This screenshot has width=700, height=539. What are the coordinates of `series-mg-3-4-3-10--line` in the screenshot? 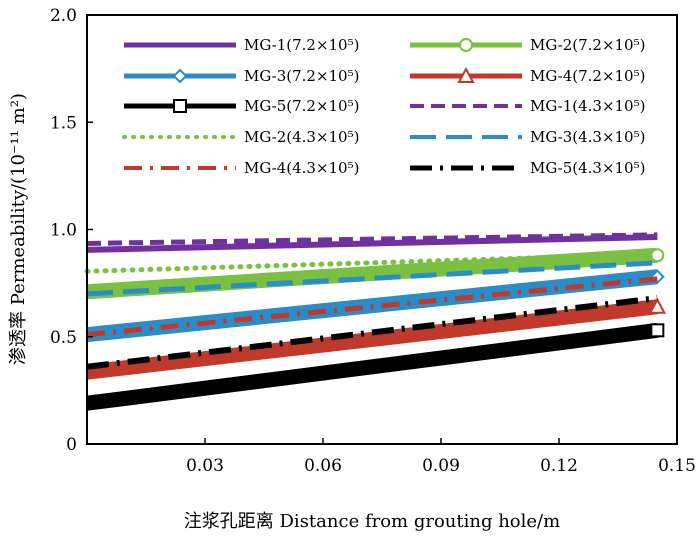 It's located at (372, 278).